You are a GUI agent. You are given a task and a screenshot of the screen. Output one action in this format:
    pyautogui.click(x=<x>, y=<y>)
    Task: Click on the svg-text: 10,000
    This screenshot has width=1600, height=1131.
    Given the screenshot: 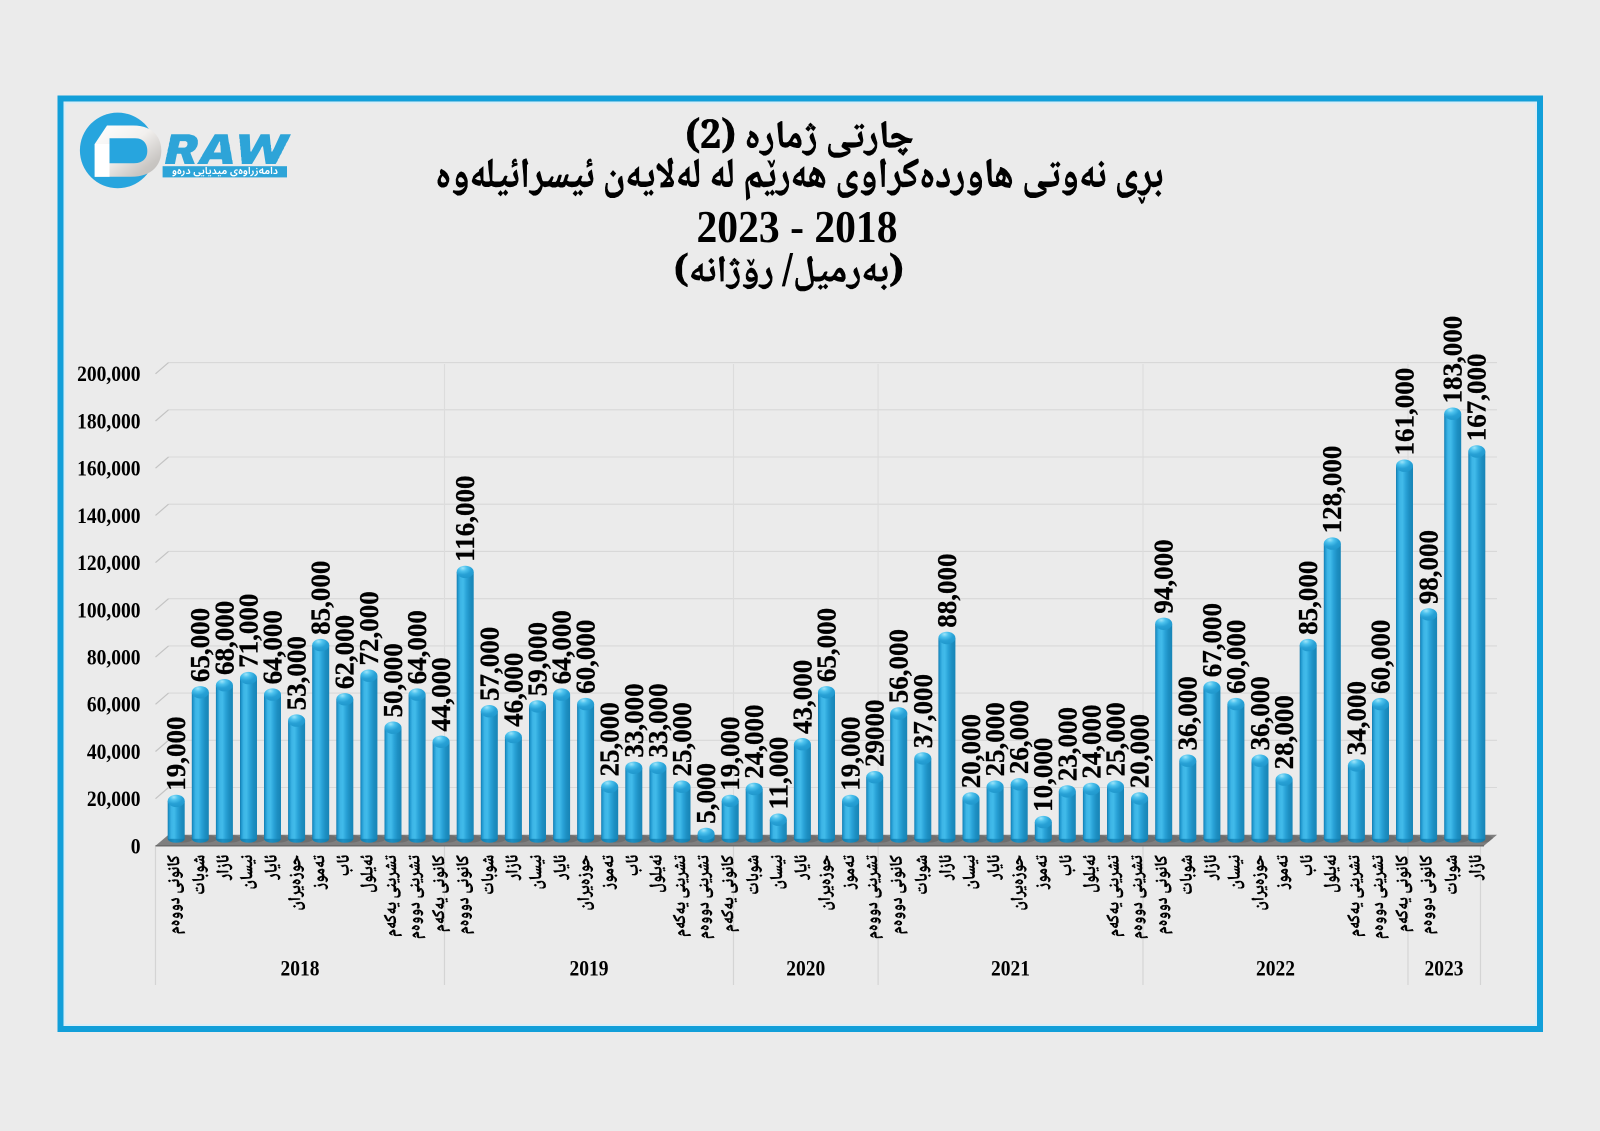 What is the action you would take?
    pyautogui.click(x=1043, y=775)
    